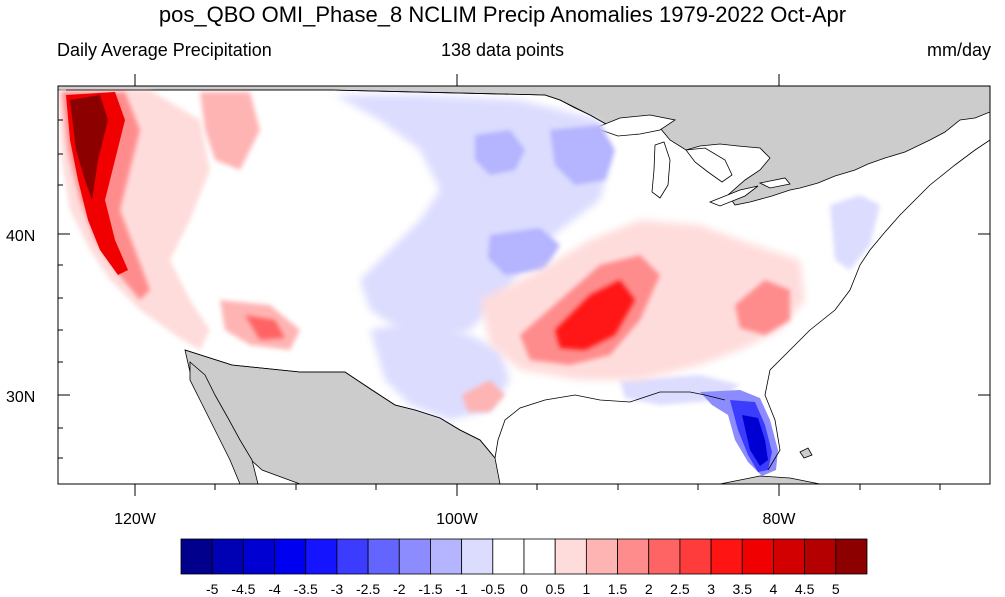 Image resolution: width=1005 pixels, height=597 pixels. What do you see at coordinates (20, 236) in the screenshot?
I see `lat-label-40n: 40N` at bounding box center [20, 236].